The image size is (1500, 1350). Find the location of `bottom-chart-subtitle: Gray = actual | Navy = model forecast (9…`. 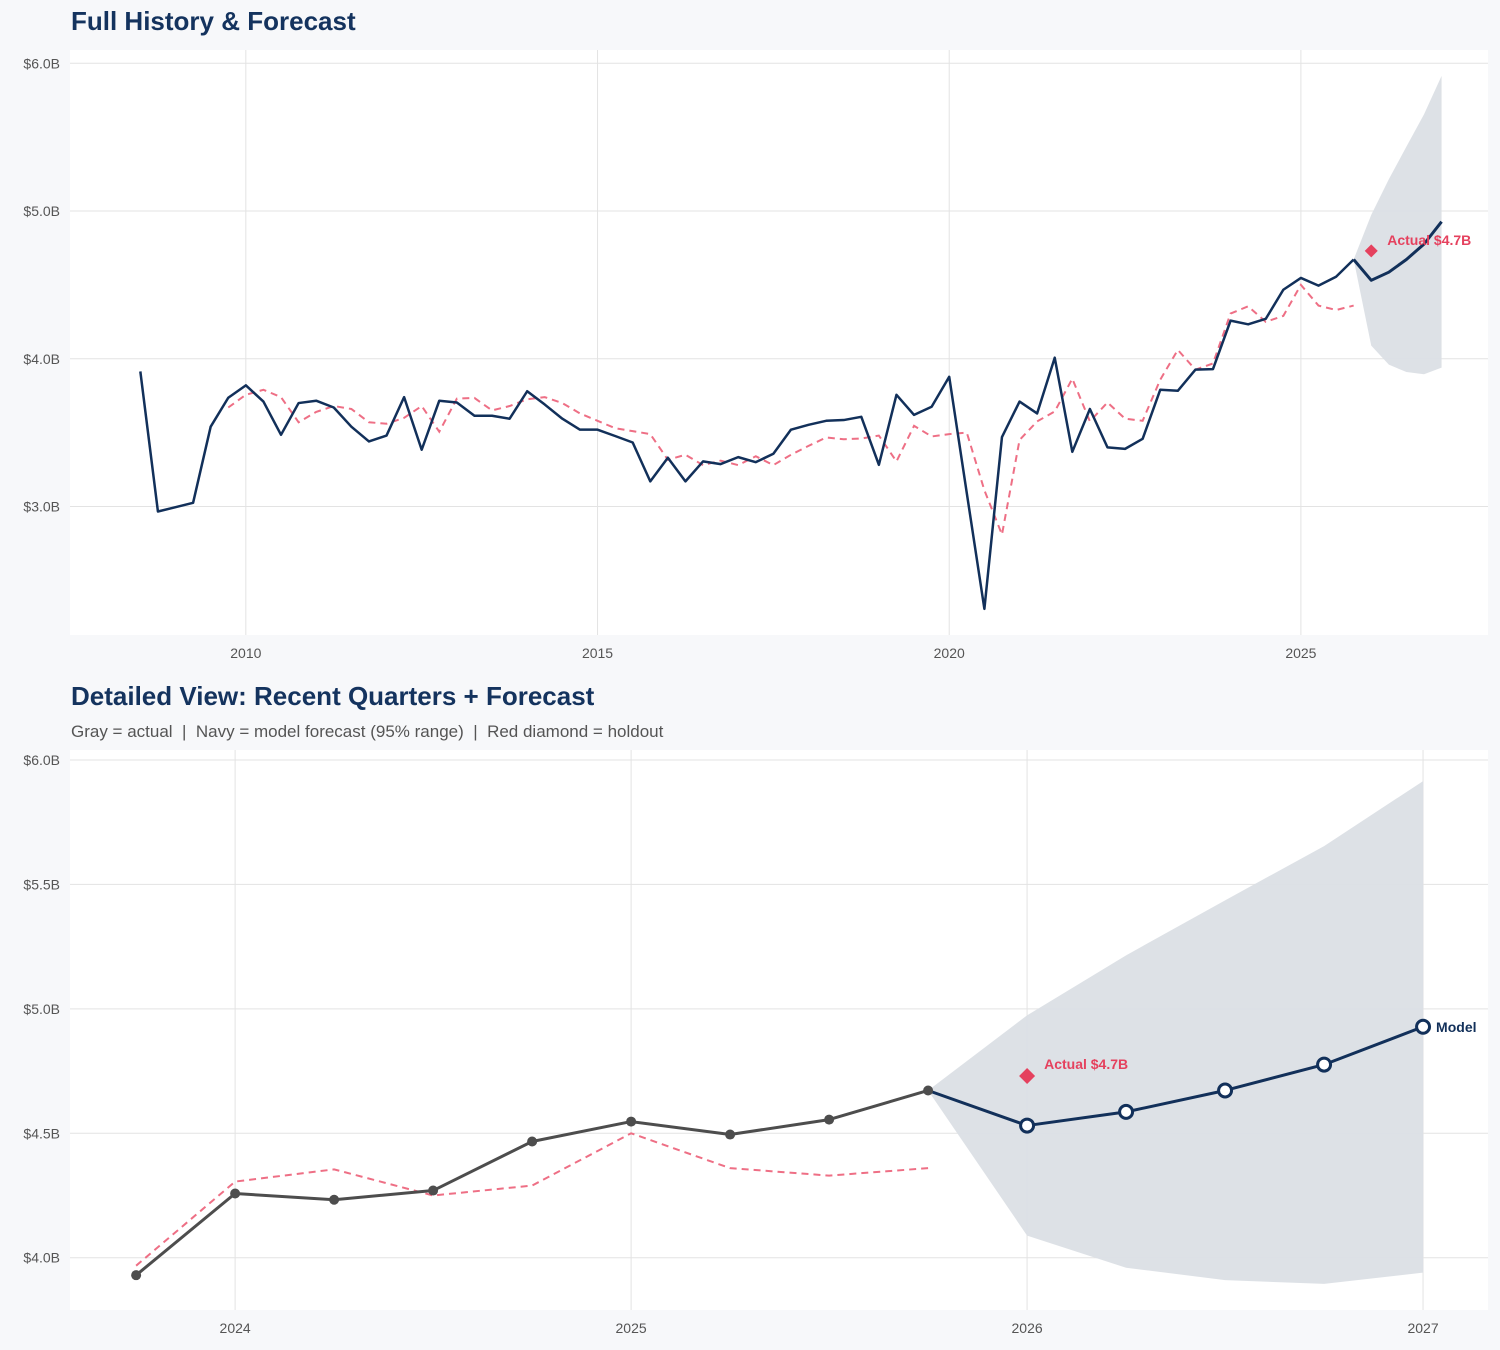

bottom-chart-subtitle: Gray = actual | Navy = model forecast (9… is located at coordinates (367, 732).